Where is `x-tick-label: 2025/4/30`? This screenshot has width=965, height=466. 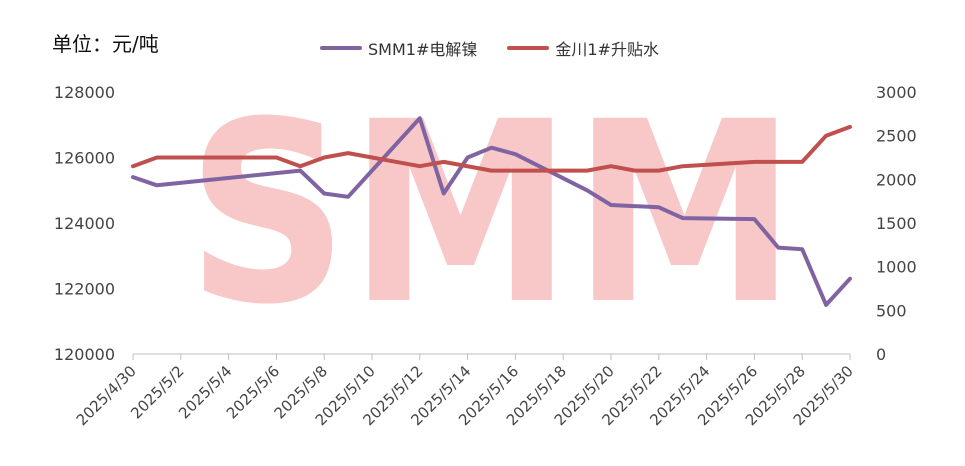
x-tick-label: 2025/4/30 is located at coordinates (106, 395).